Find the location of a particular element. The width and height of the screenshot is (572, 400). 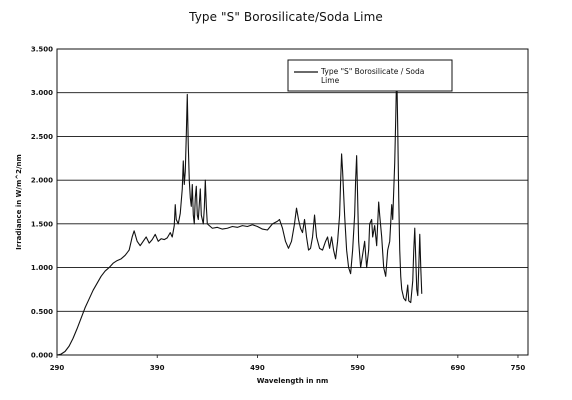

y-axis-label: Irradiance in W/m^2/nm is located at coordinates (19, 202).